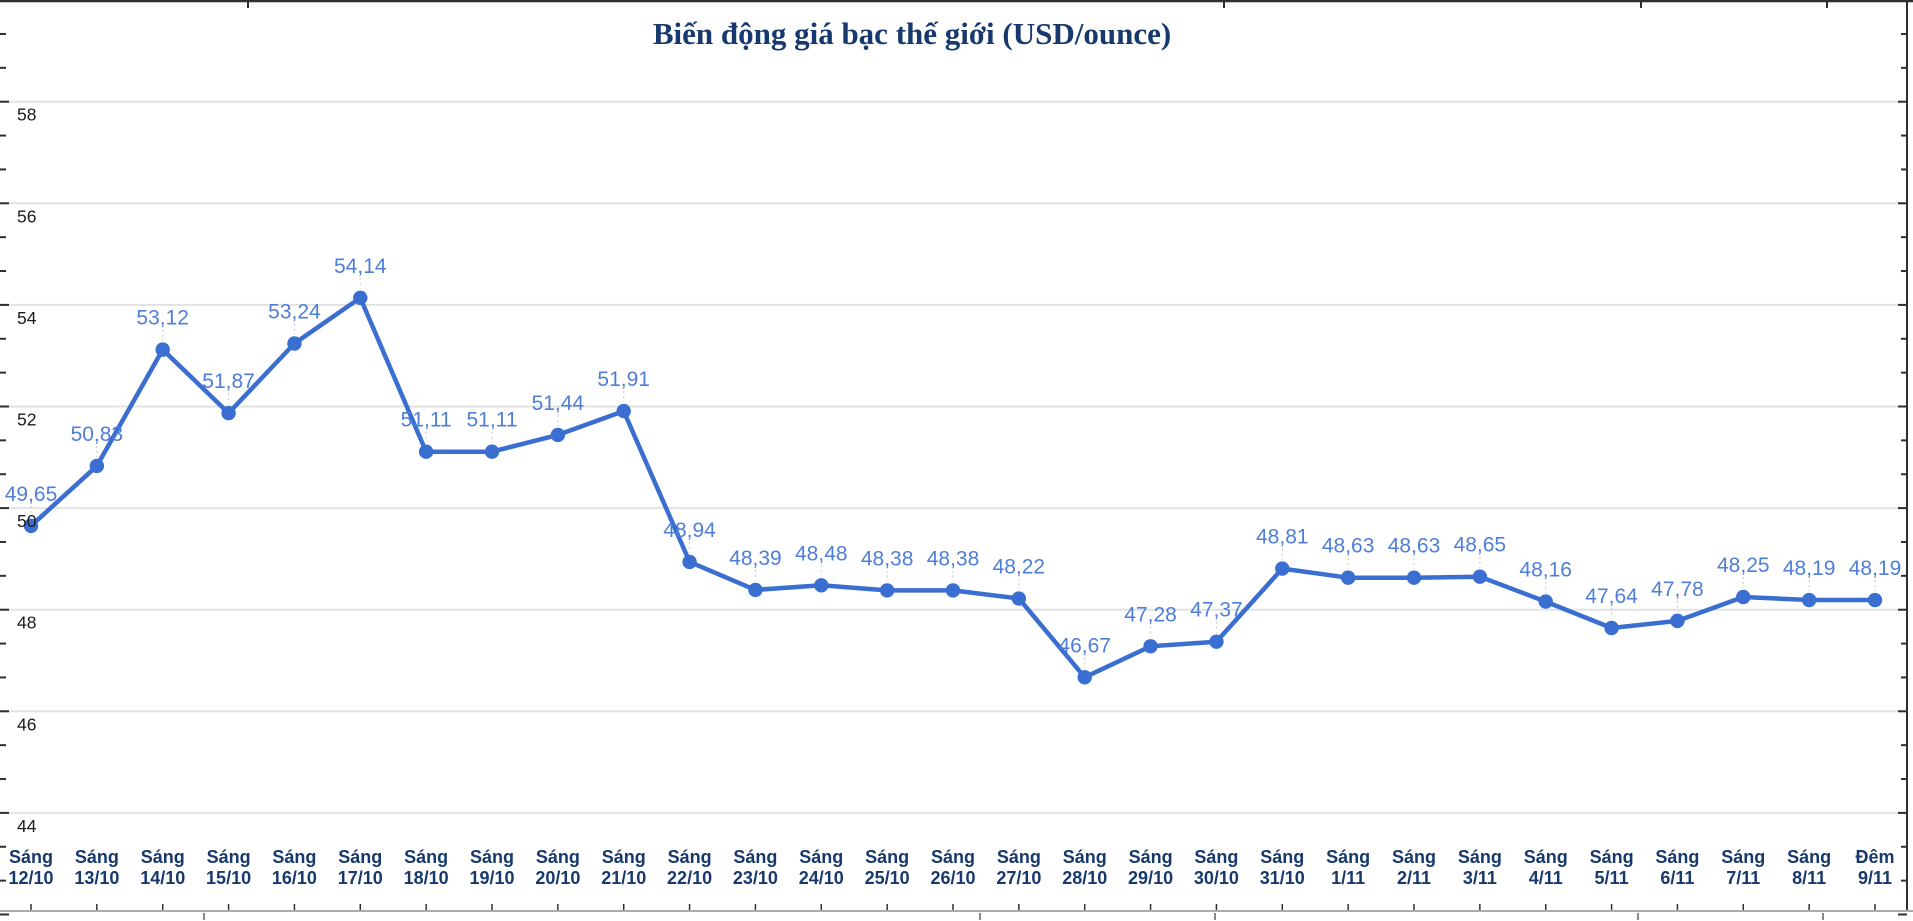  Describe the element at coordinates (26, 724) in the screenshot. I see `y-axis-label: 46` at that location.